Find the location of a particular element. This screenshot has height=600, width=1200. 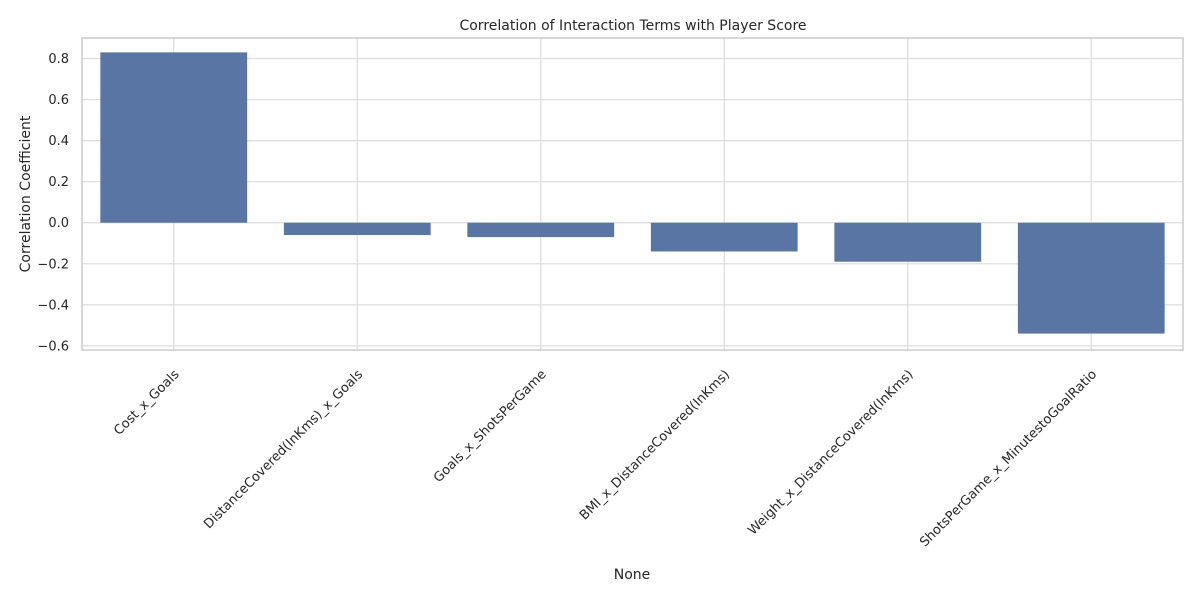

x-tick-label: BMI_x_DistanceCovered(InKms) is located at coordinates (655, 445).